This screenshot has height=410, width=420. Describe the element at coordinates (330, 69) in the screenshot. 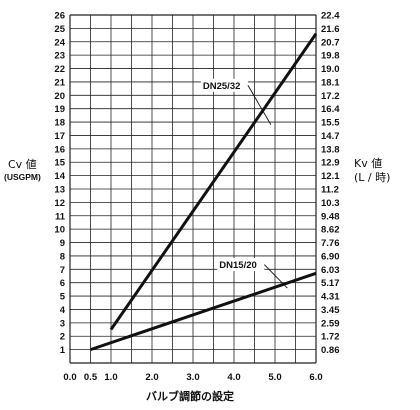

I see `right-tick-label: 19.0` at that location.